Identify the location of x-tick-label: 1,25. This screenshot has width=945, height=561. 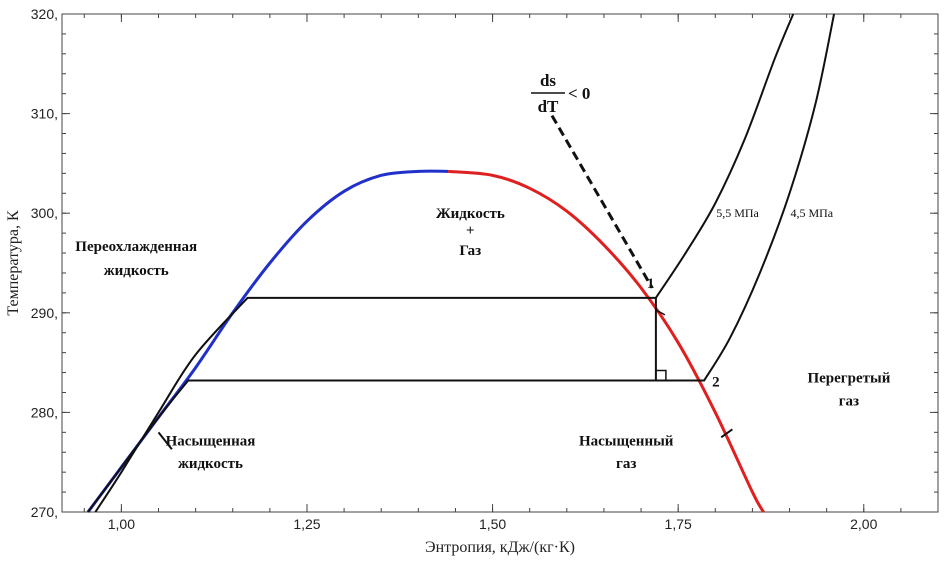
(306, 524).